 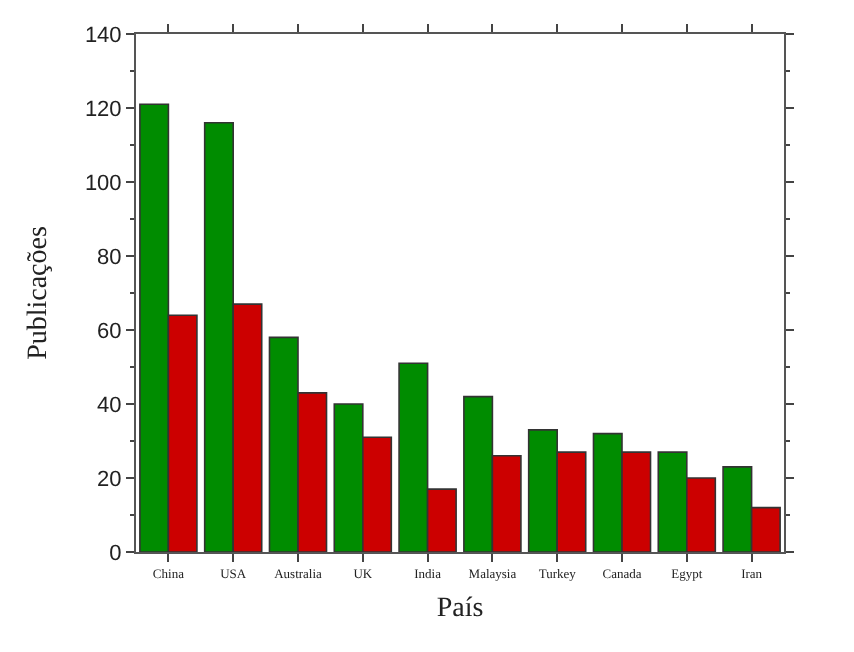 What do you see at coordinates (115, 553) in the screenshot?
I see `y-tick-label: 0` at bounding box center [115, 553].